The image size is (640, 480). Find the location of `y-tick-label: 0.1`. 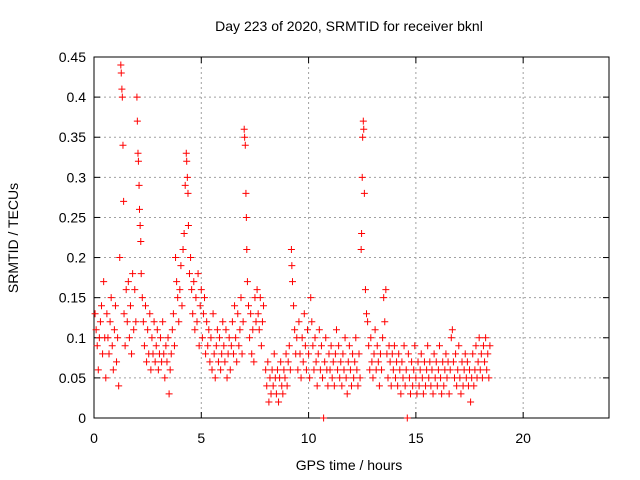

y-tick-label: 0.1 is located at coordinates (77, 338).